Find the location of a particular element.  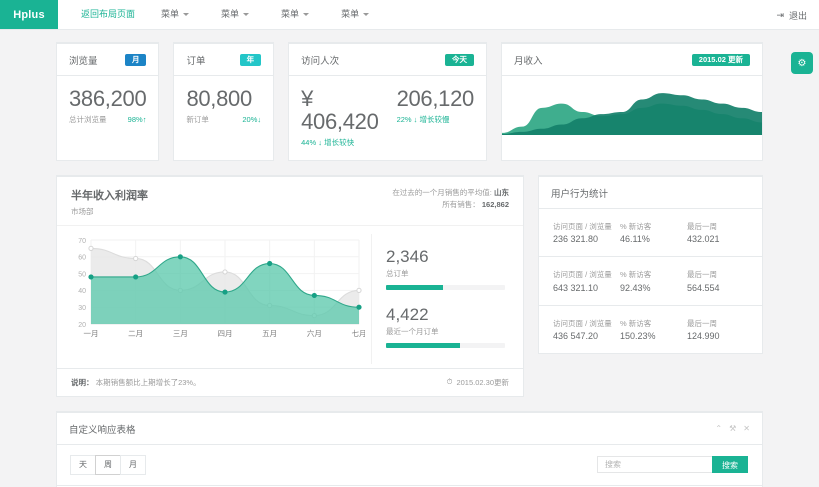

range-button-day: 天 is located at coordinates (83, 464).